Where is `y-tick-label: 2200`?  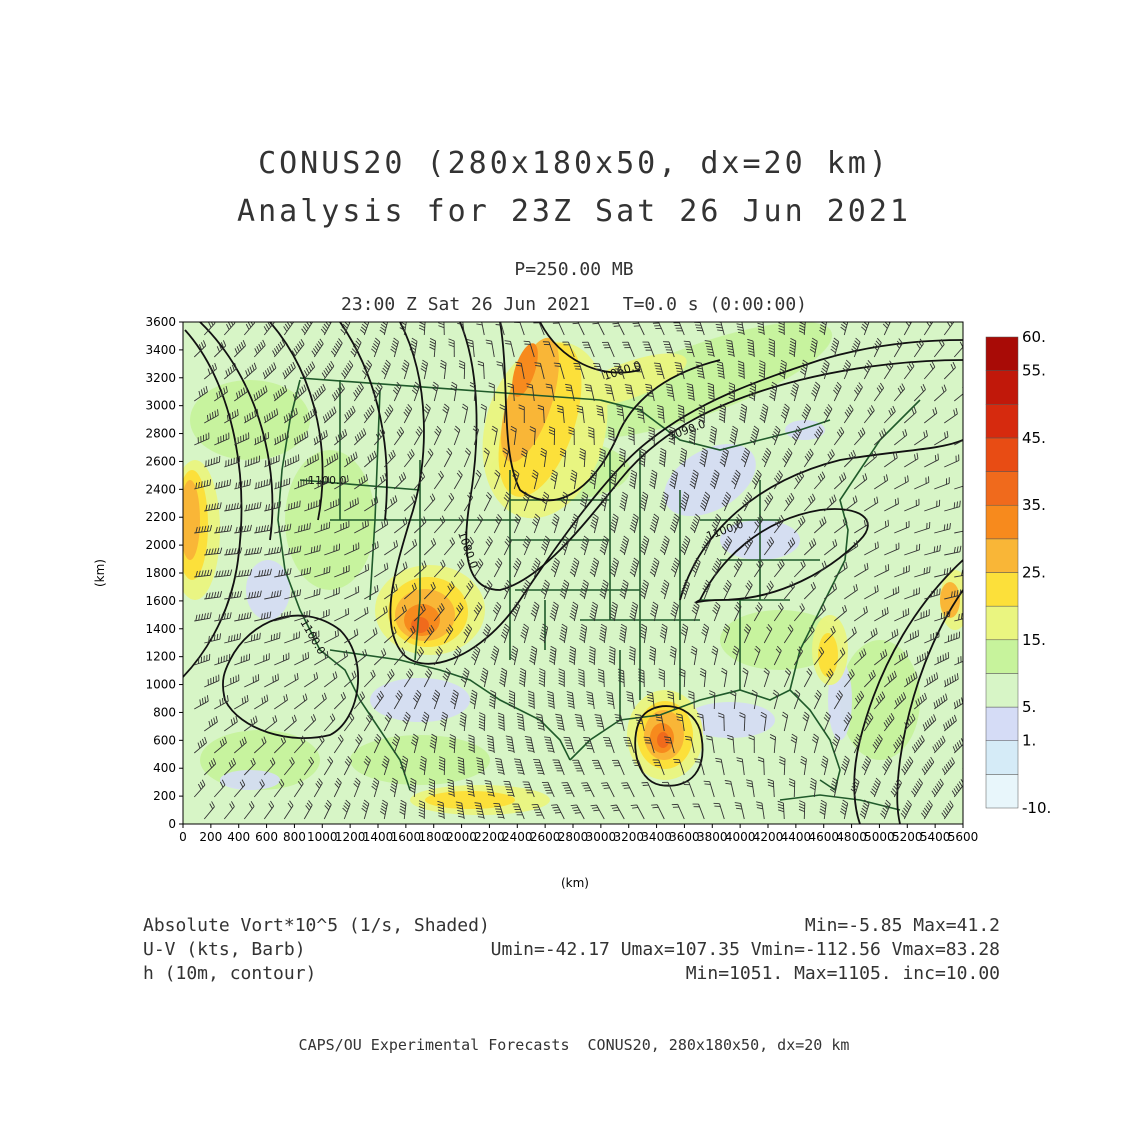
y-tick-label: 2200 is located at coordinates (160, 517).